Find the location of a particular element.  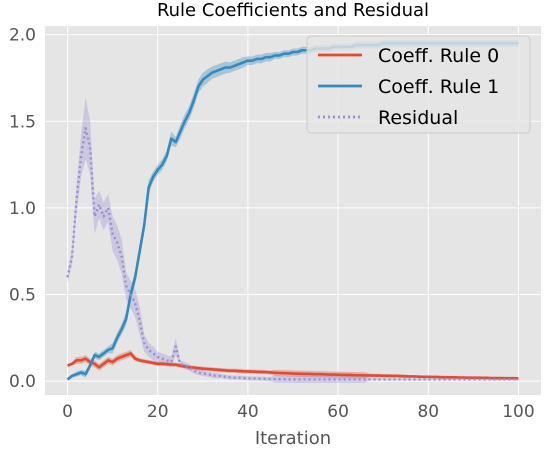

y-tick-label: 2.0 is located at coordinates (22, 36).